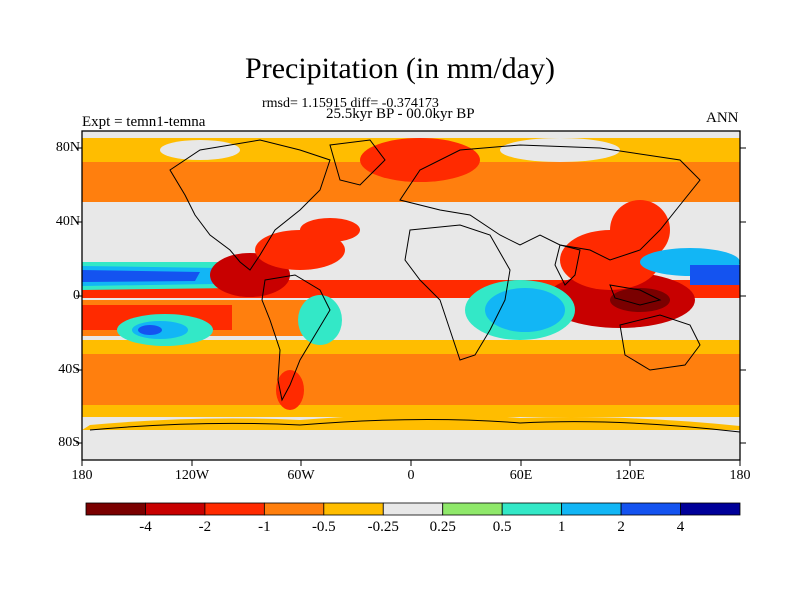 The image size is (800, 600). Describe the element at coordinates (69, 369) in the screenshot. I see `lat-label-40s: 40S` at that location.